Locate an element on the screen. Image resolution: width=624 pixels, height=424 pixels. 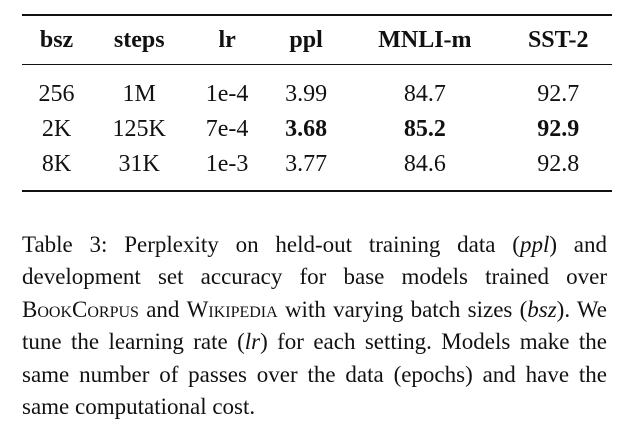
cell: 8K is located at coordinates (56, 164).